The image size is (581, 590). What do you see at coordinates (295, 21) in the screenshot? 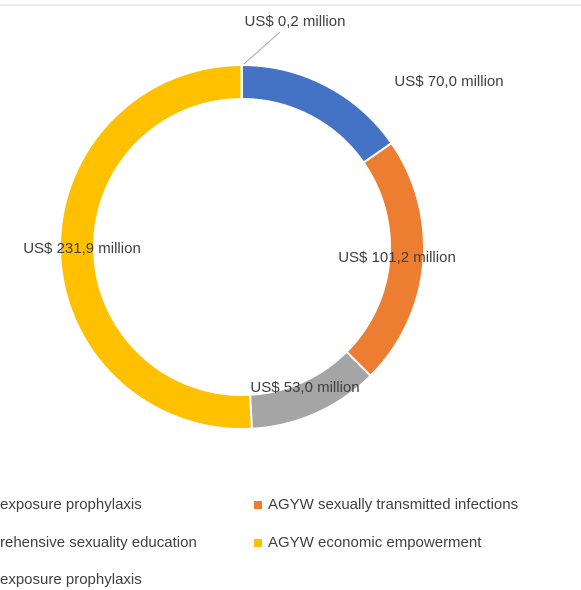
I see `data-label: US$ 0,2 million` at bounding box center [295, 21].